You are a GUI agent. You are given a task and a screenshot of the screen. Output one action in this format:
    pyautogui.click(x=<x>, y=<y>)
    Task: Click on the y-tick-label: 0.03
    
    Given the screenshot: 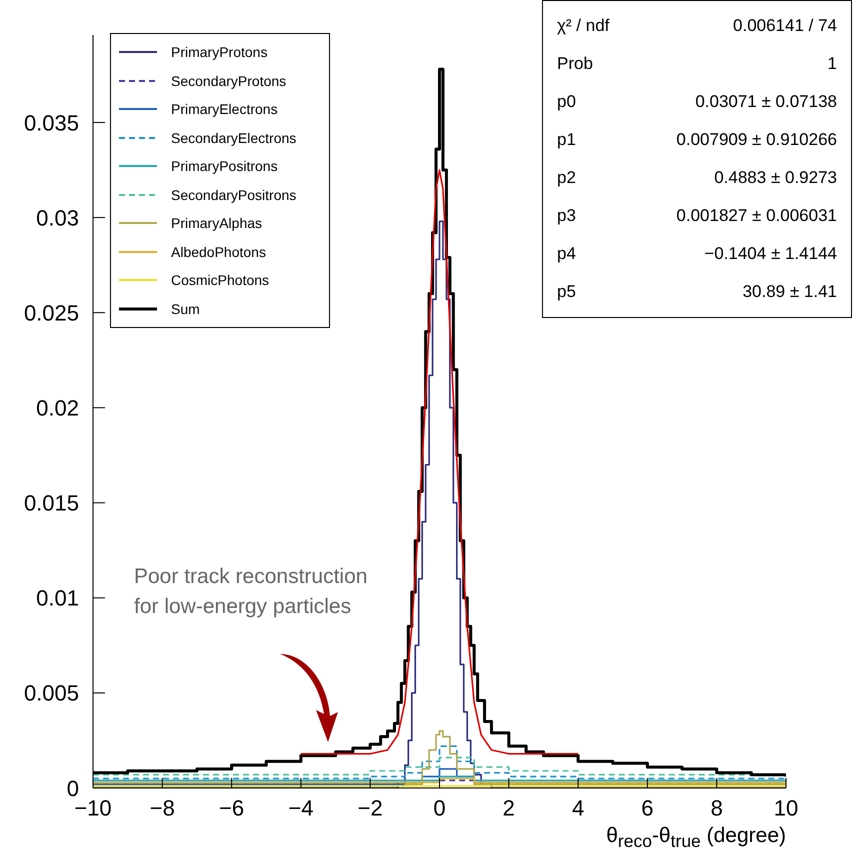 What is the action you would take?
    pyautogui.click(x=57, y=217)
    